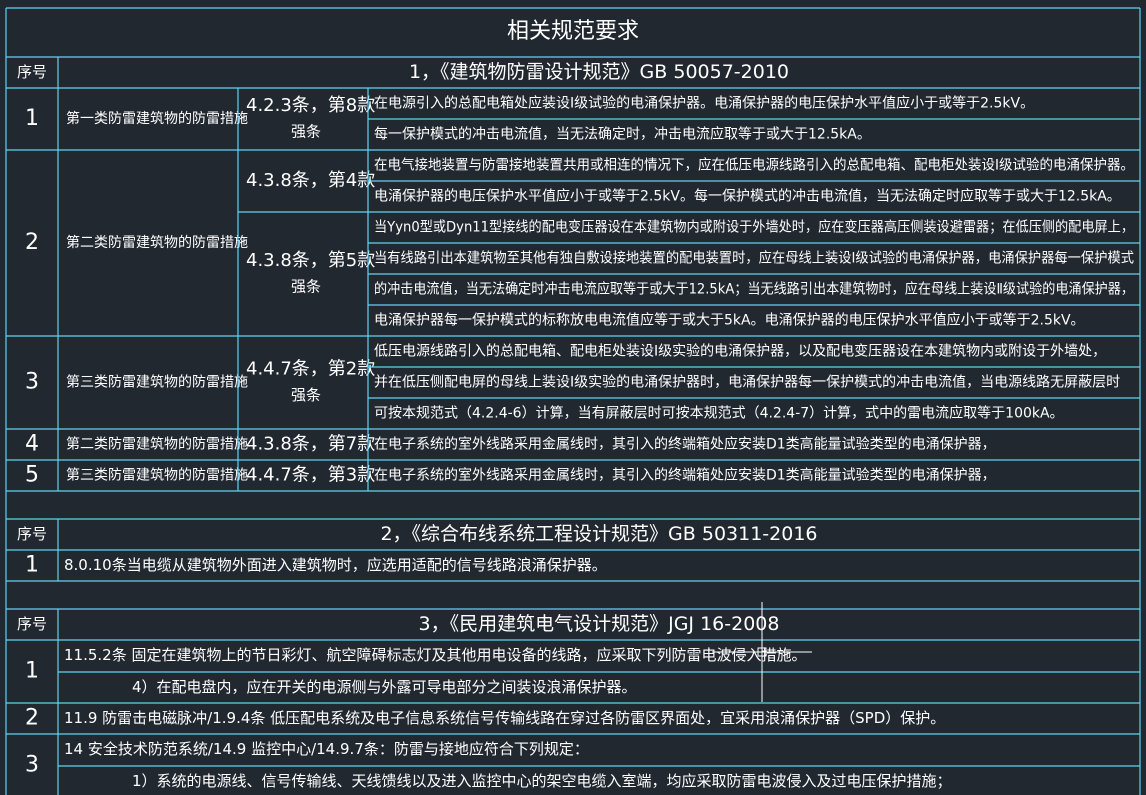 The height and width of the screenshot is (795, 1146). What do you see at coordinates (157, 118) in the screenshot?
I see `category: 第一类防雷建筑物的防雷措施` at bounding box center [157, 118].